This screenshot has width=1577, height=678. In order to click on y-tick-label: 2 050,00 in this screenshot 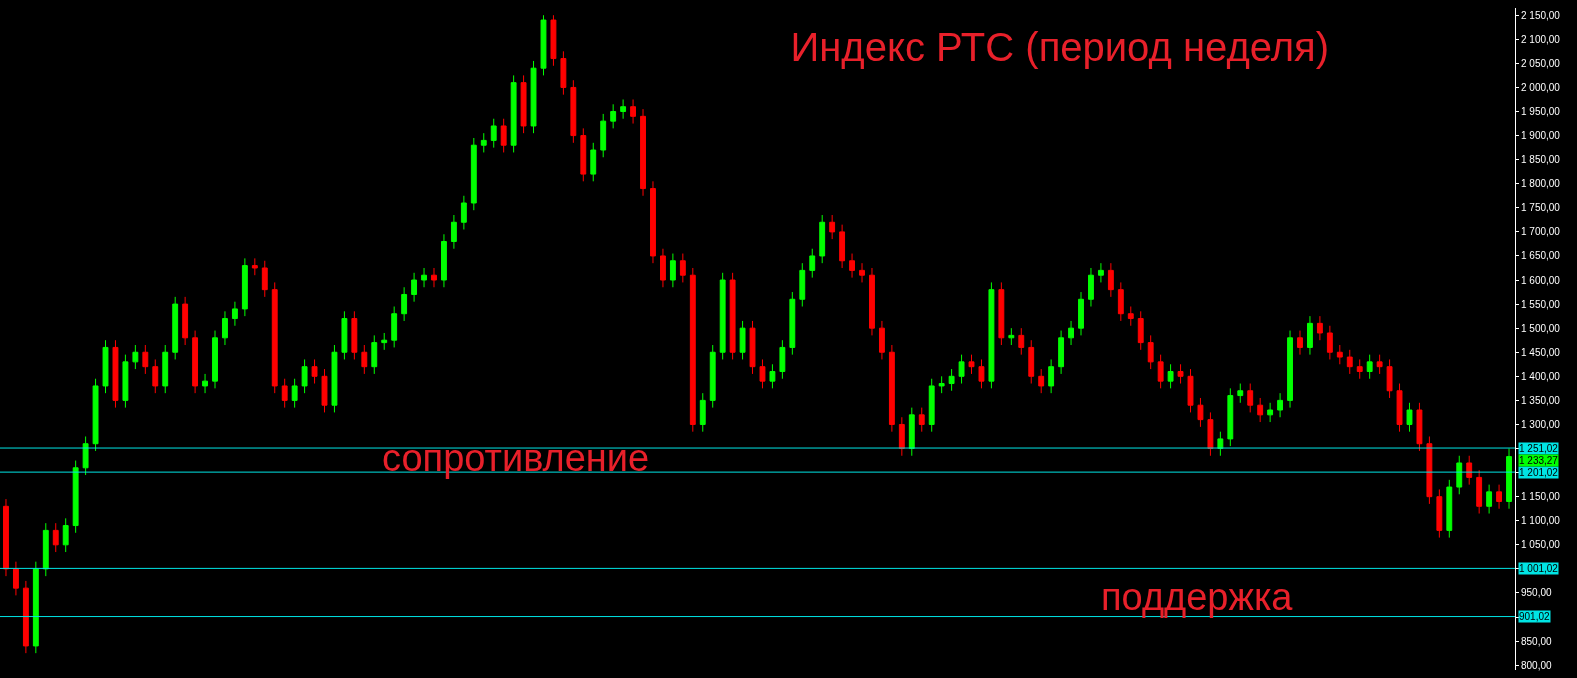, I will do `click(1541, 63)`.